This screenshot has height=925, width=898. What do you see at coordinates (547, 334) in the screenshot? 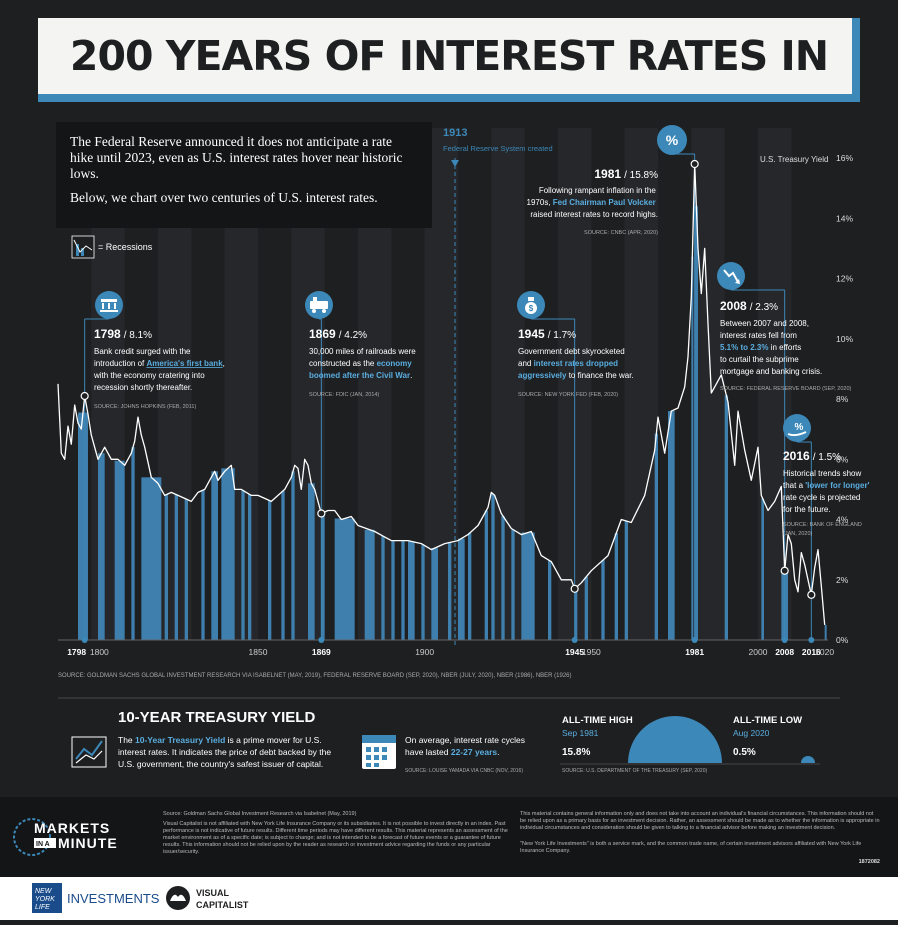
I see `annotation-1945-year: 1945/ 1.7%` at bounding box center [547, 334].